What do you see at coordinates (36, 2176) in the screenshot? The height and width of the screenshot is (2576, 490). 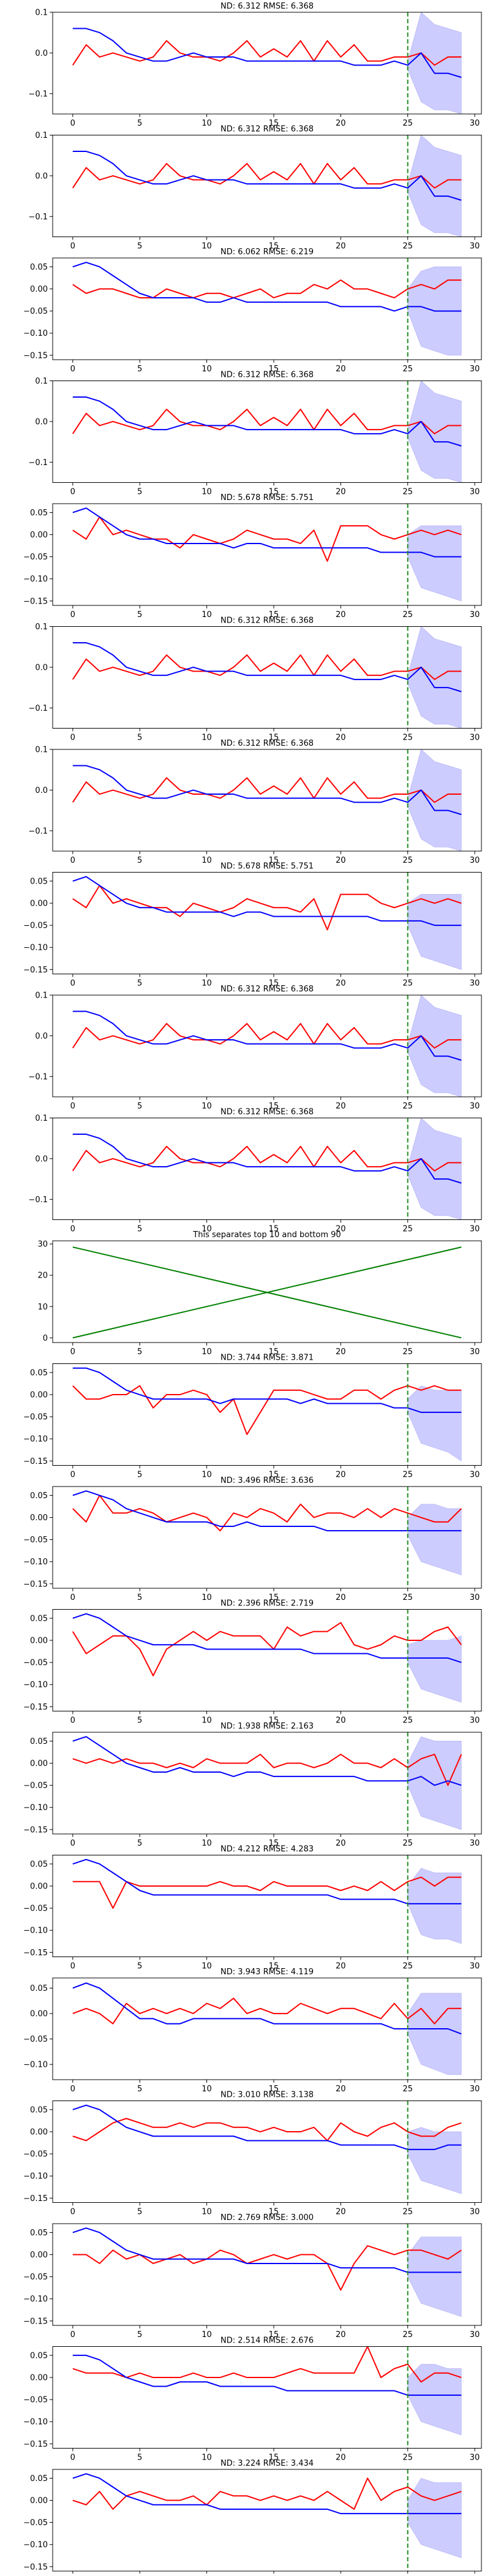 I see `y-tick-label: −0.10` at bounding box center [36, 2176].